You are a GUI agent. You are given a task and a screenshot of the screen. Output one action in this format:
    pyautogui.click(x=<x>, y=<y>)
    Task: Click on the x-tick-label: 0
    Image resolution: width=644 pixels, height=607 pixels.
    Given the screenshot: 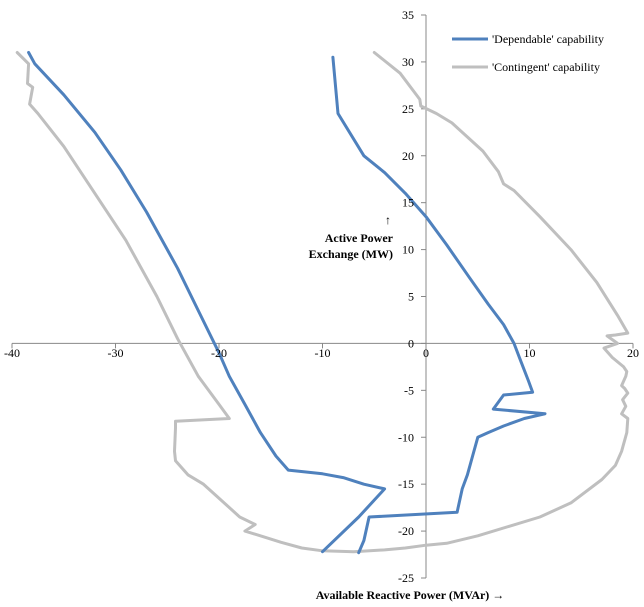 What is the action you would take?
    pyautogui.click(x=426, y=353)
    